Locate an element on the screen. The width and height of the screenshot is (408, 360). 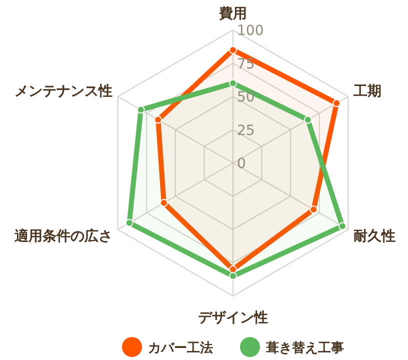
spoke-label: 費用 is located at coordinates (232, 14).